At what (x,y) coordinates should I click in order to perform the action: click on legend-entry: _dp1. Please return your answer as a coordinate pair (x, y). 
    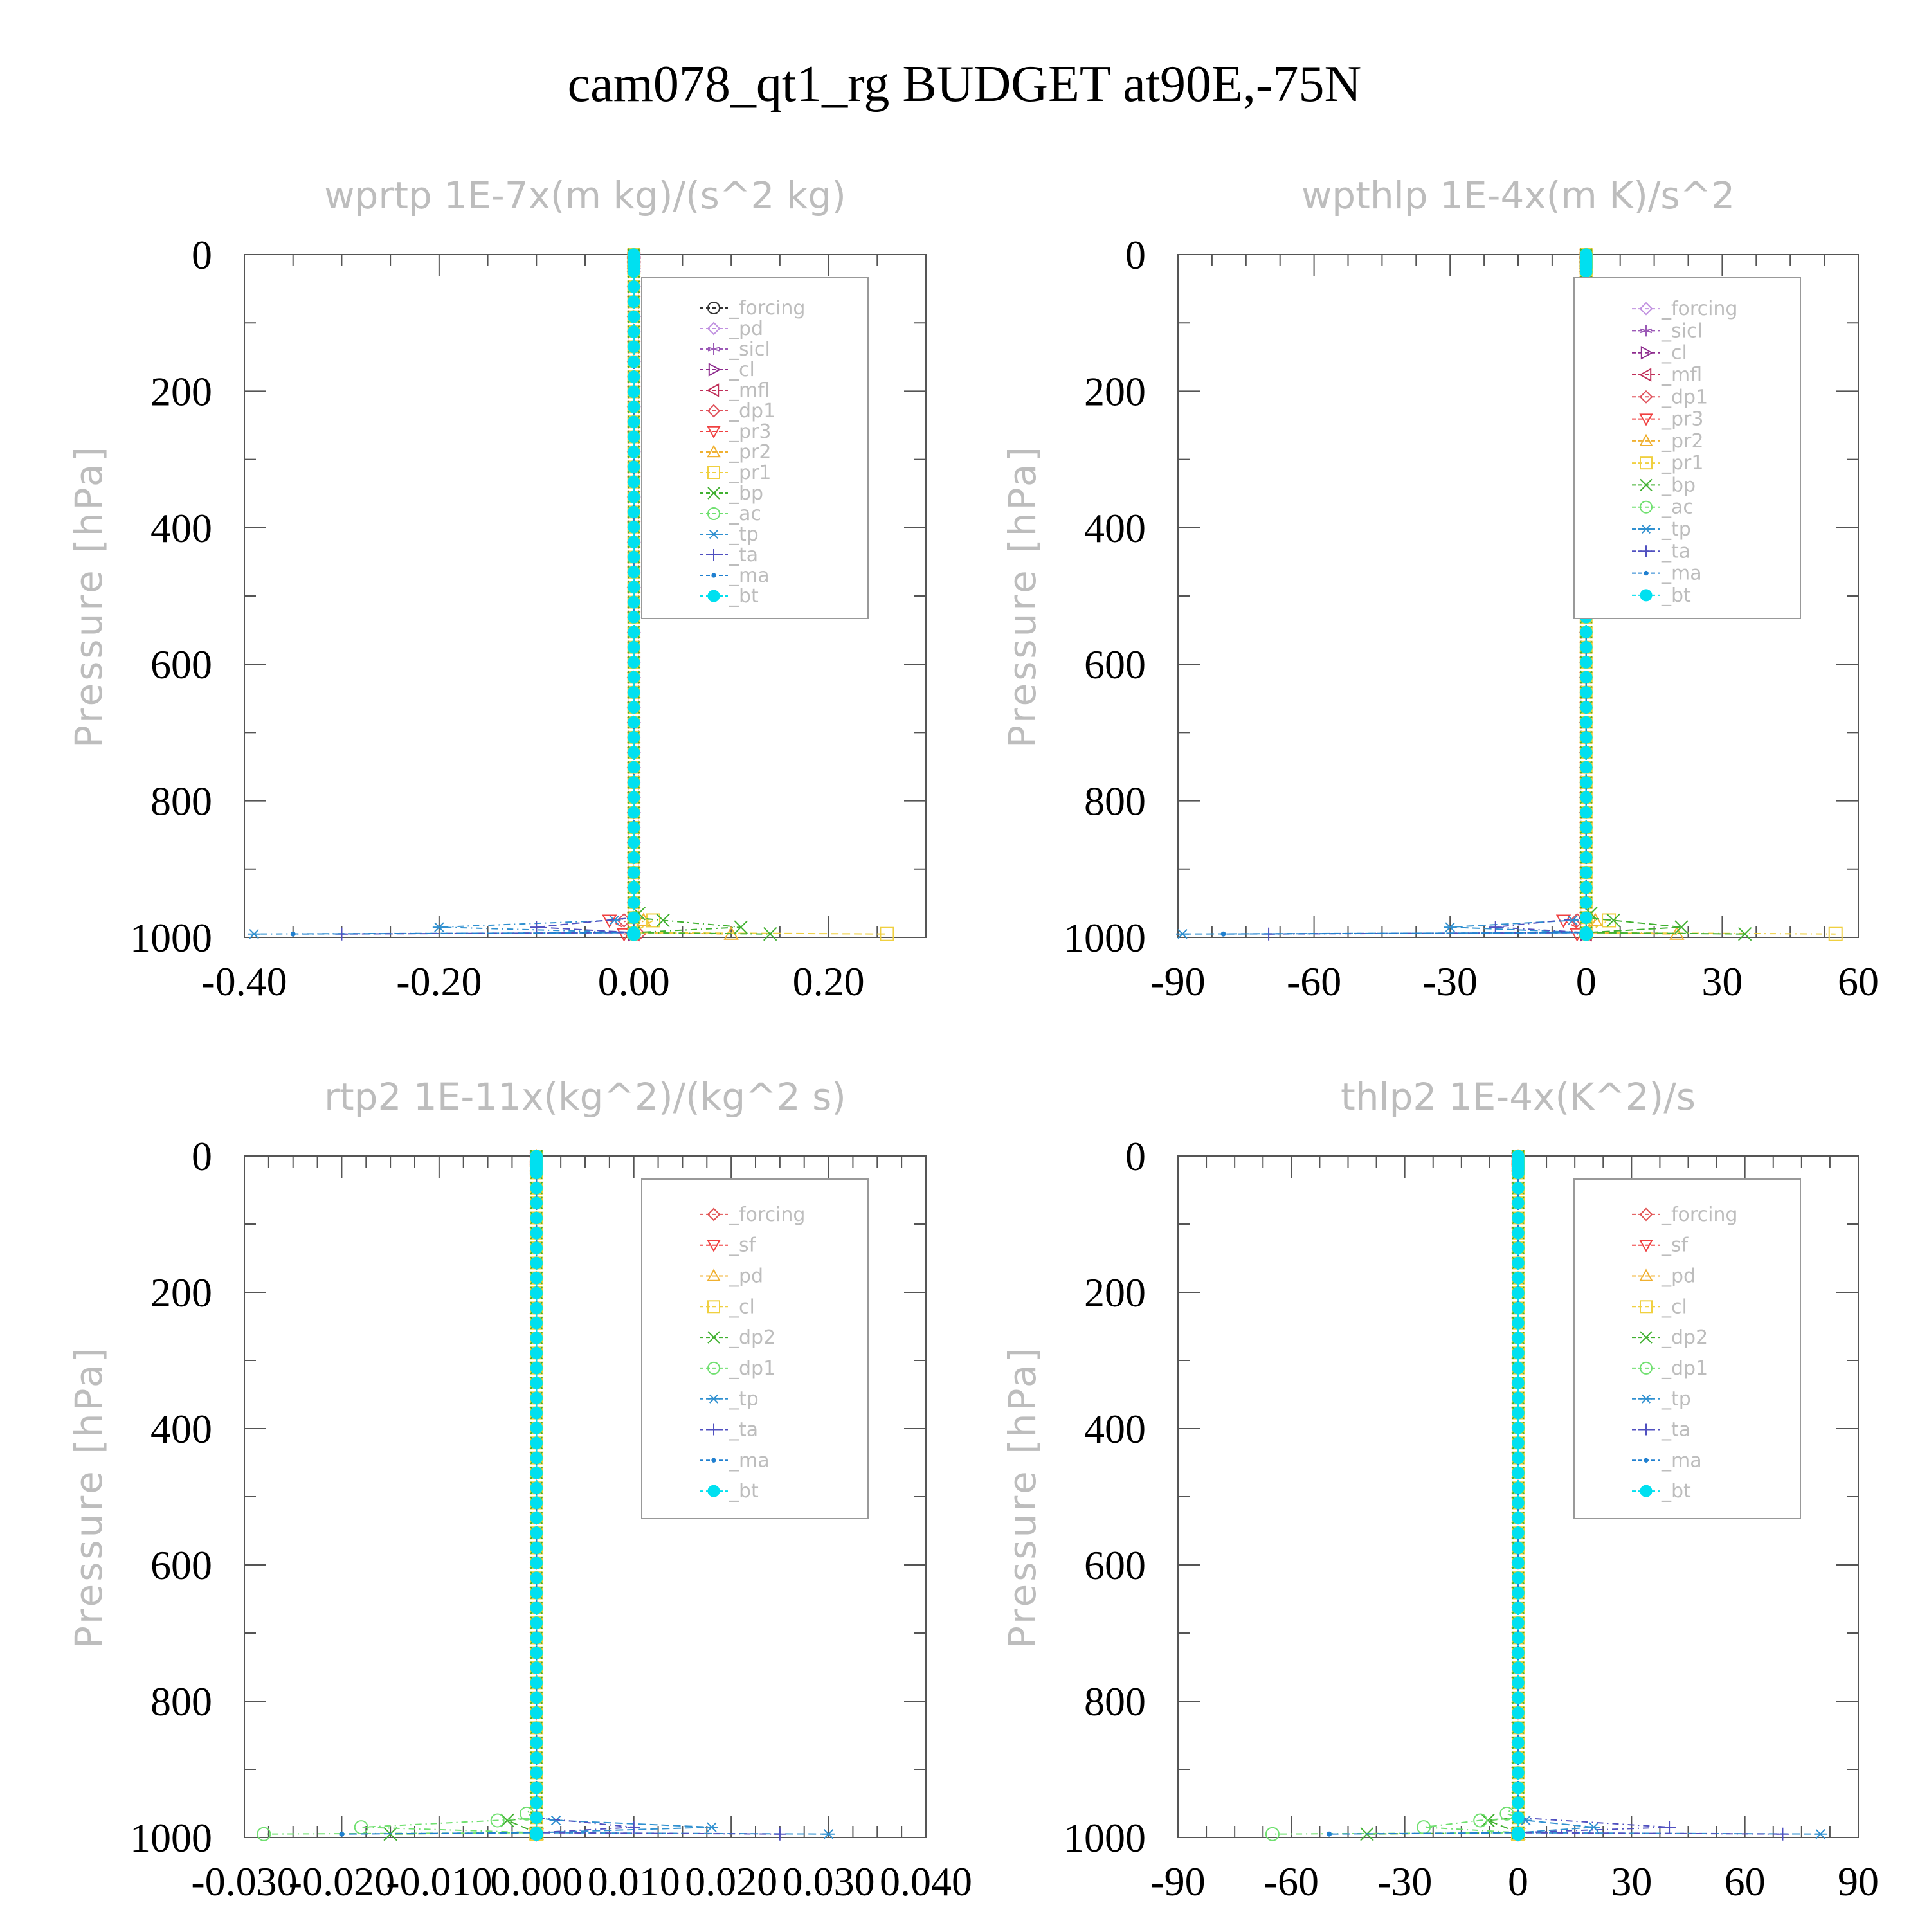
    Looking at the image, I should click on (1684, 1368).